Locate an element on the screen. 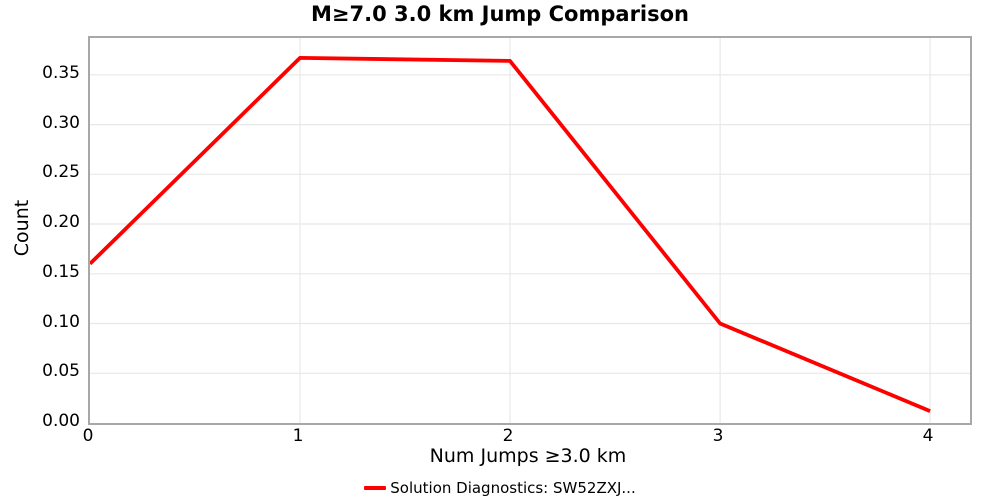 The height and width of the screenshot is (500, 1000). x-axis-label: Num Jumps ≥3.0 km is located at coordinates (528, 456).